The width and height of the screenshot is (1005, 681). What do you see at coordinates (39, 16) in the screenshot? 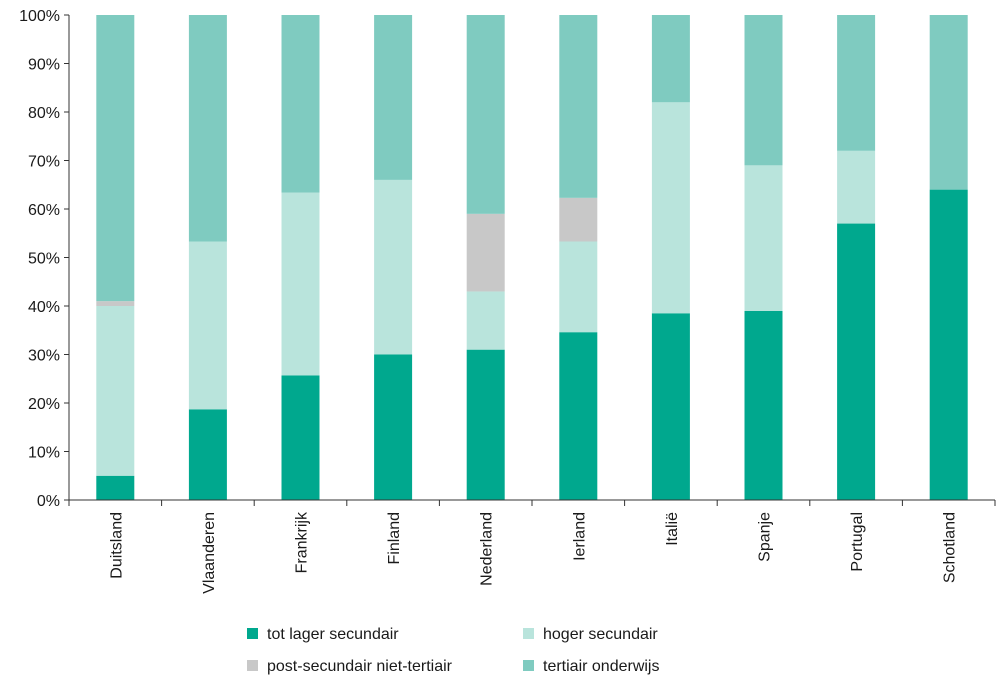
I see `y-tick-label: 100%` at bounding box center [39, 16].